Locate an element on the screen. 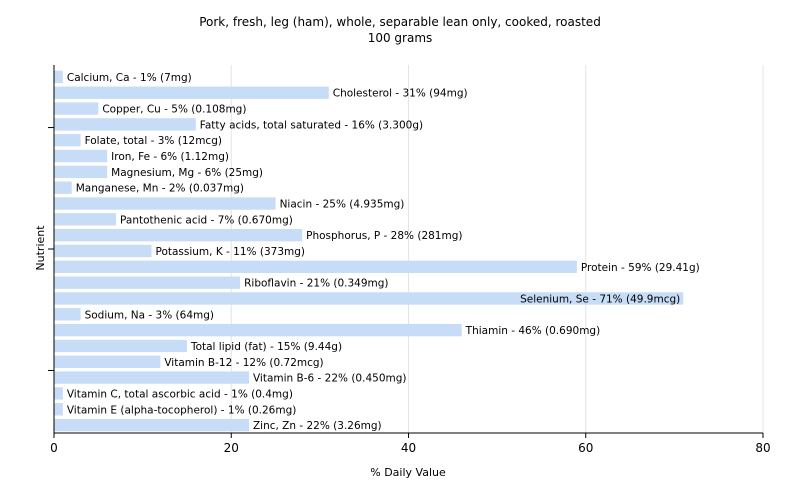 The image size is (800, 500). bar-label: Protein - 59% (29.41g) is located at coordinates (640, 268).